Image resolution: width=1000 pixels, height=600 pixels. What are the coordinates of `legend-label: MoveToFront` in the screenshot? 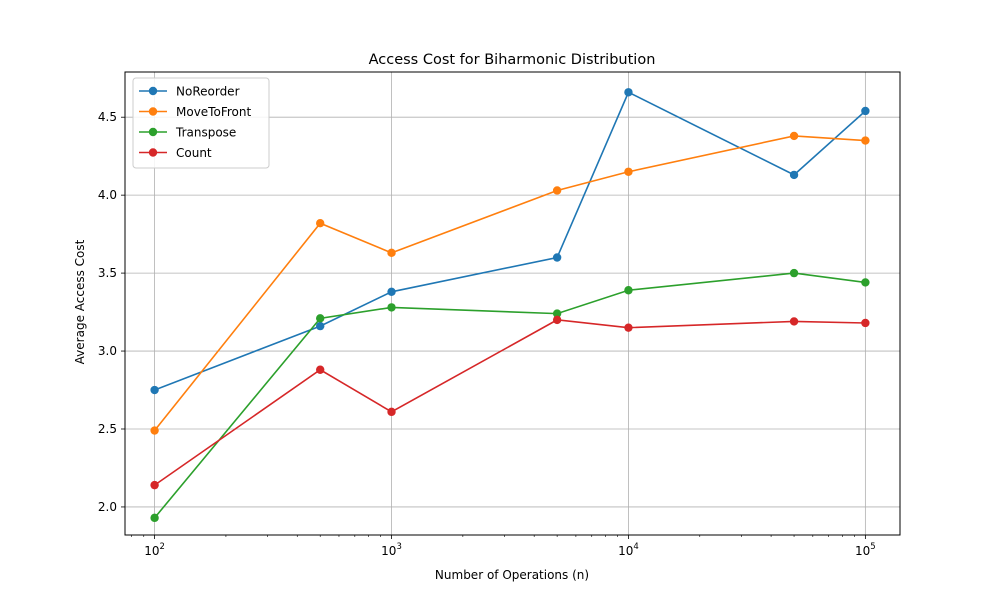 It's located at (213, 112).